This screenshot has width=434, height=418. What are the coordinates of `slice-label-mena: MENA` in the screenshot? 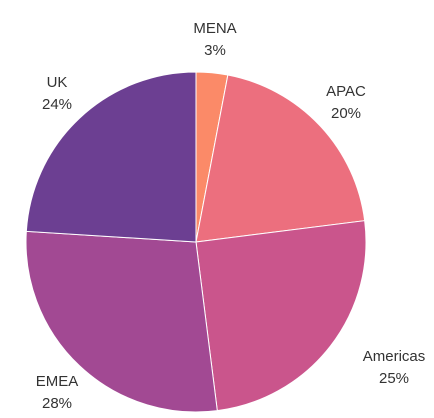 It's located at (214, 28).